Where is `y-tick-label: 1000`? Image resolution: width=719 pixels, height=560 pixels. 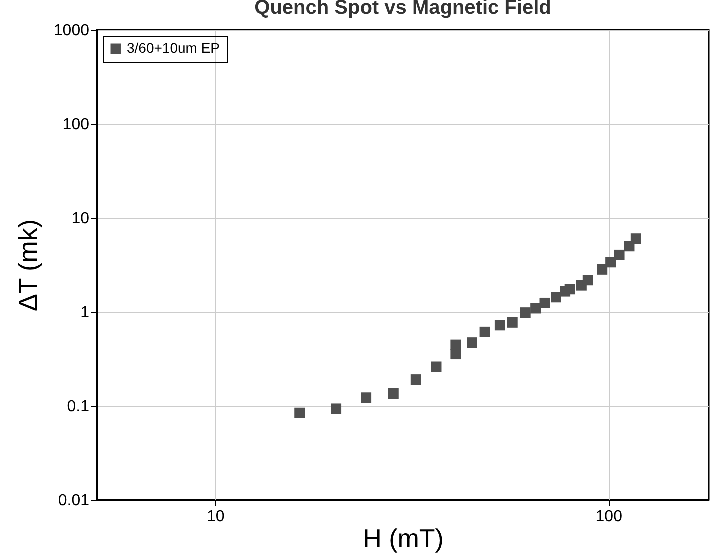
y-tick-label: 1000 is located at coordinates (72, 31).